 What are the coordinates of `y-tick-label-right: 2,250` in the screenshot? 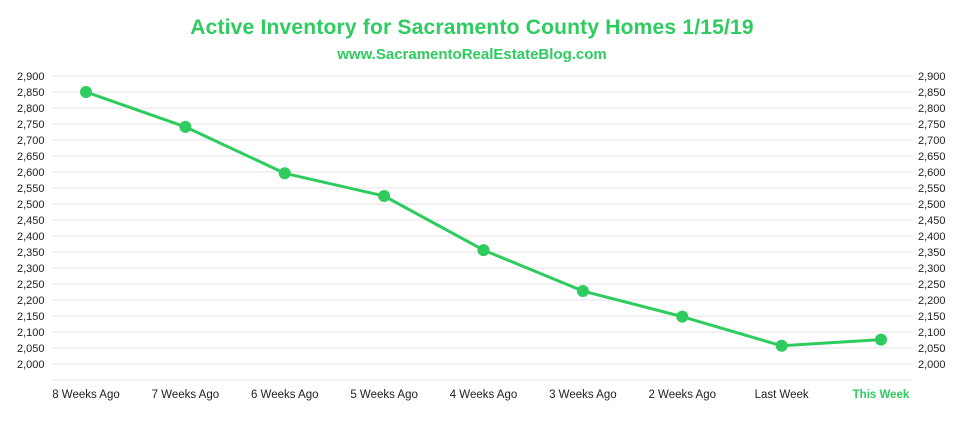 It's located at (932, 285).